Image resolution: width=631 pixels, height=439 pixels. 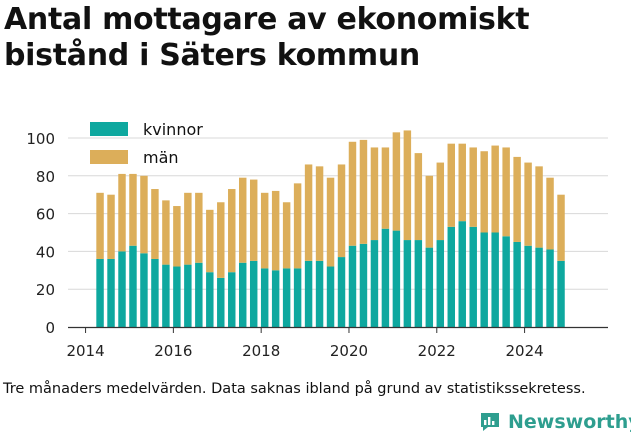 I want to click on legend: kvinnor män, so click(x=146, y=143).